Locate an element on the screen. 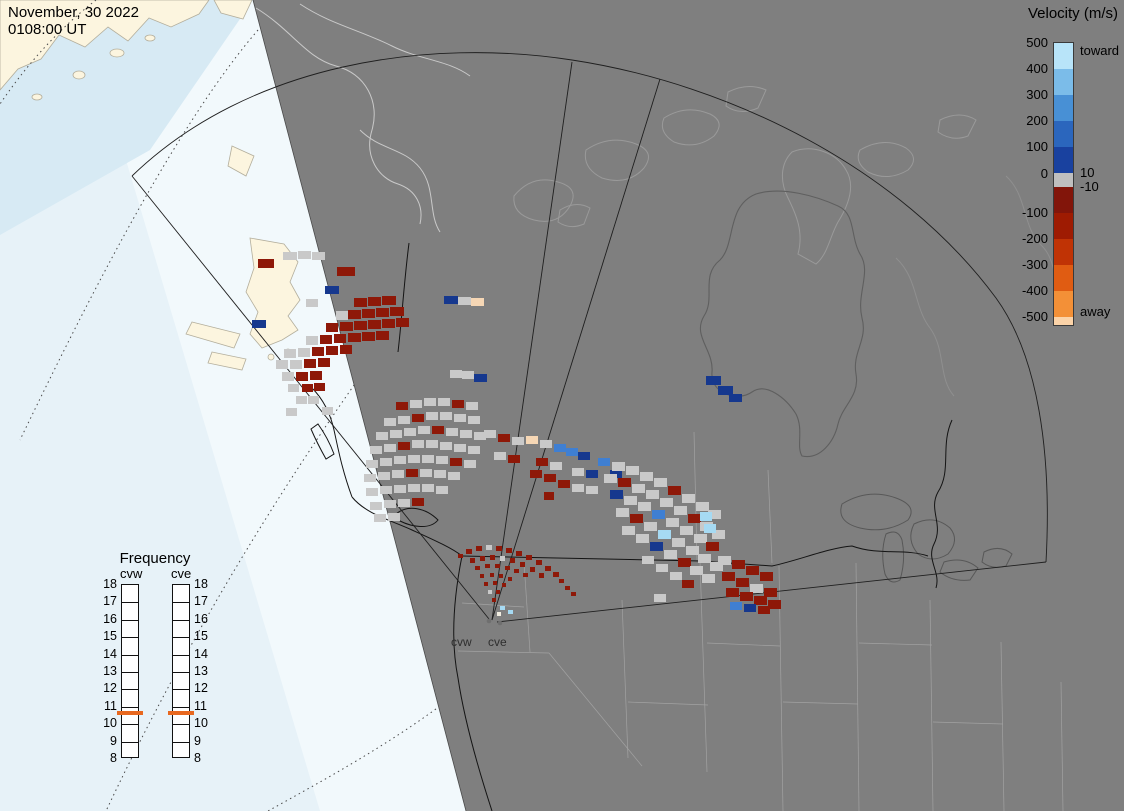  timestamp-time: 0108:00 UT is located at coordinates (47, 29).